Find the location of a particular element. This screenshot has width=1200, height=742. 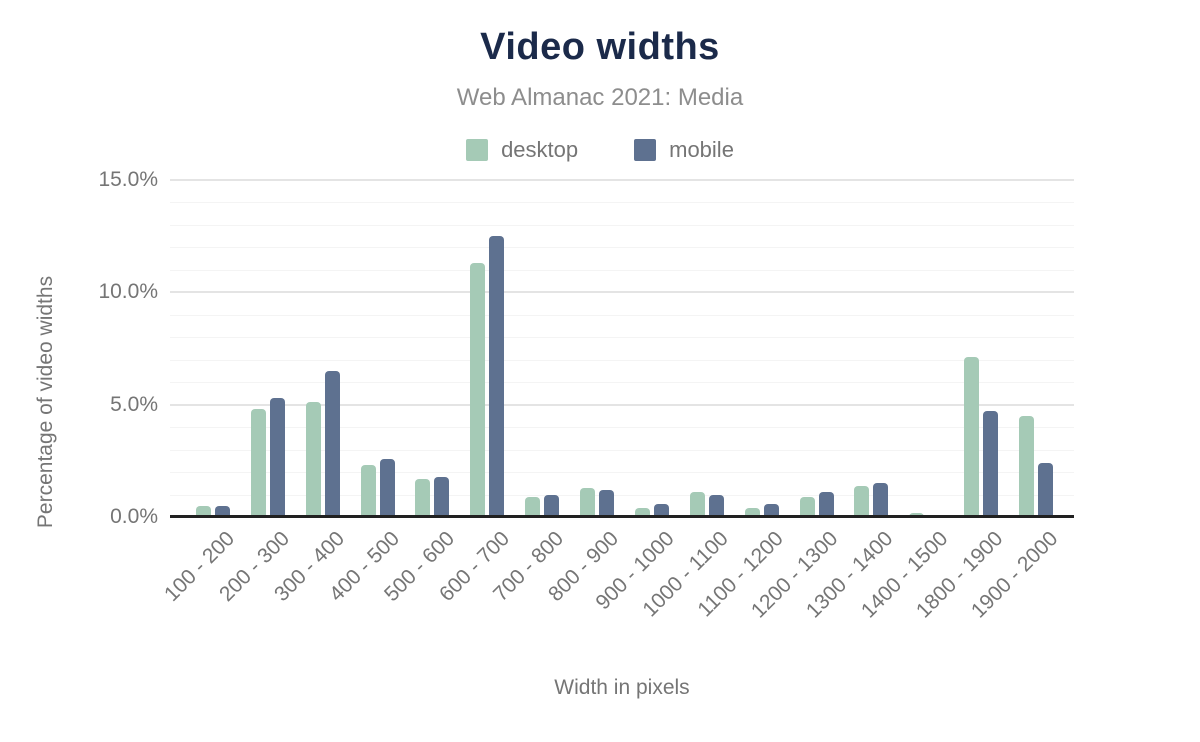

y-tick-label: 0.0% is located at coordinates (134, 516).